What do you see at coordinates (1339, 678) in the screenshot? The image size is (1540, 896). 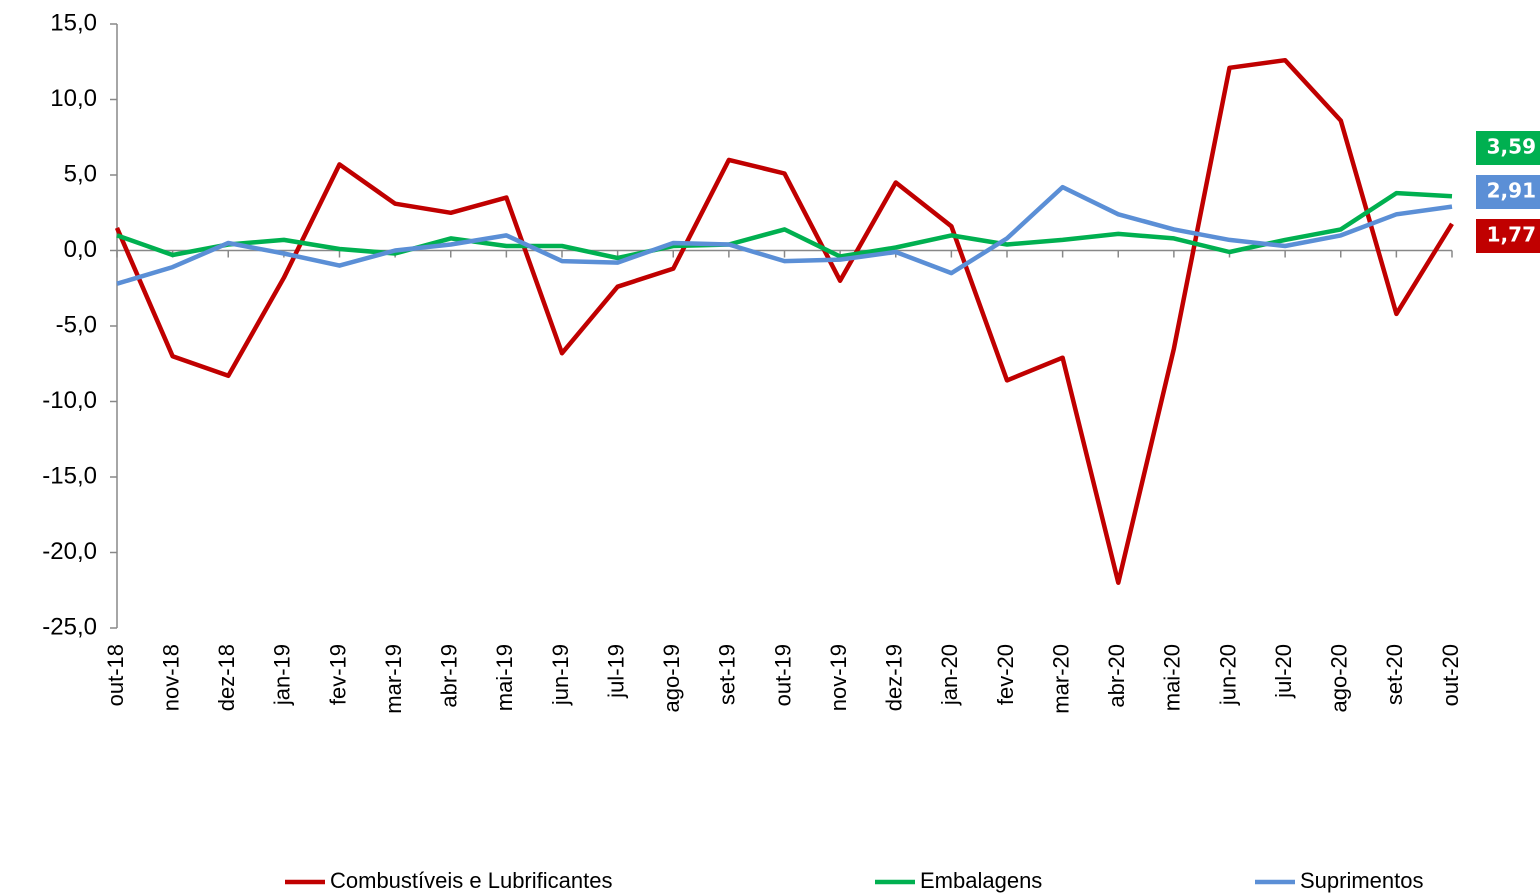 I see `x-tick-label: ago-20` at bounding box center [1339, 678].